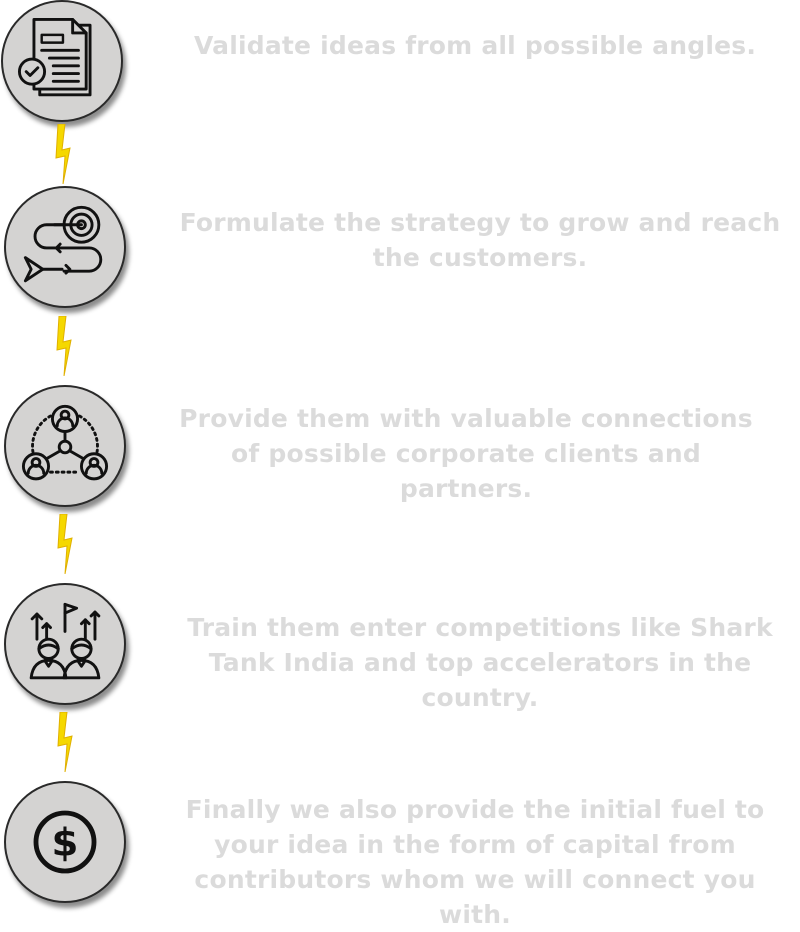 Image resolution: width=800 pixels, height=932 pixels. Describe the element at coordinates (65, 442) in the screenshot. I see `network-connections-icon` at that location.